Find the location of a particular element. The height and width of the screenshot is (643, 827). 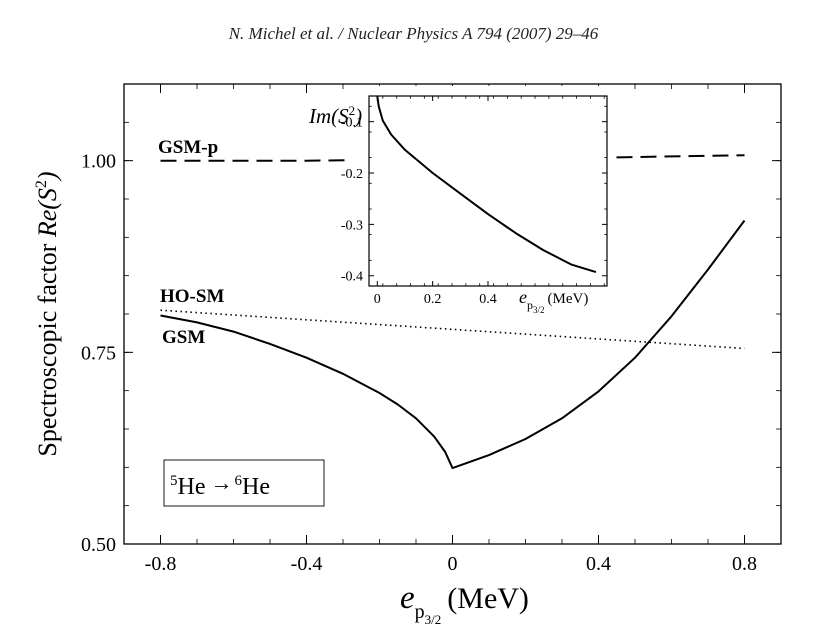

main-x-tick-label: 0.8 is located at coordinates (744, 564).